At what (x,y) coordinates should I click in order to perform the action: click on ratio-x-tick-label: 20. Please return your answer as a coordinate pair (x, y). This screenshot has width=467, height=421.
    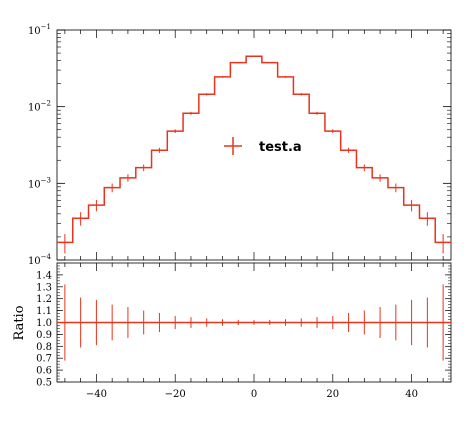
    Looking at the image, I should click on (332, 394).